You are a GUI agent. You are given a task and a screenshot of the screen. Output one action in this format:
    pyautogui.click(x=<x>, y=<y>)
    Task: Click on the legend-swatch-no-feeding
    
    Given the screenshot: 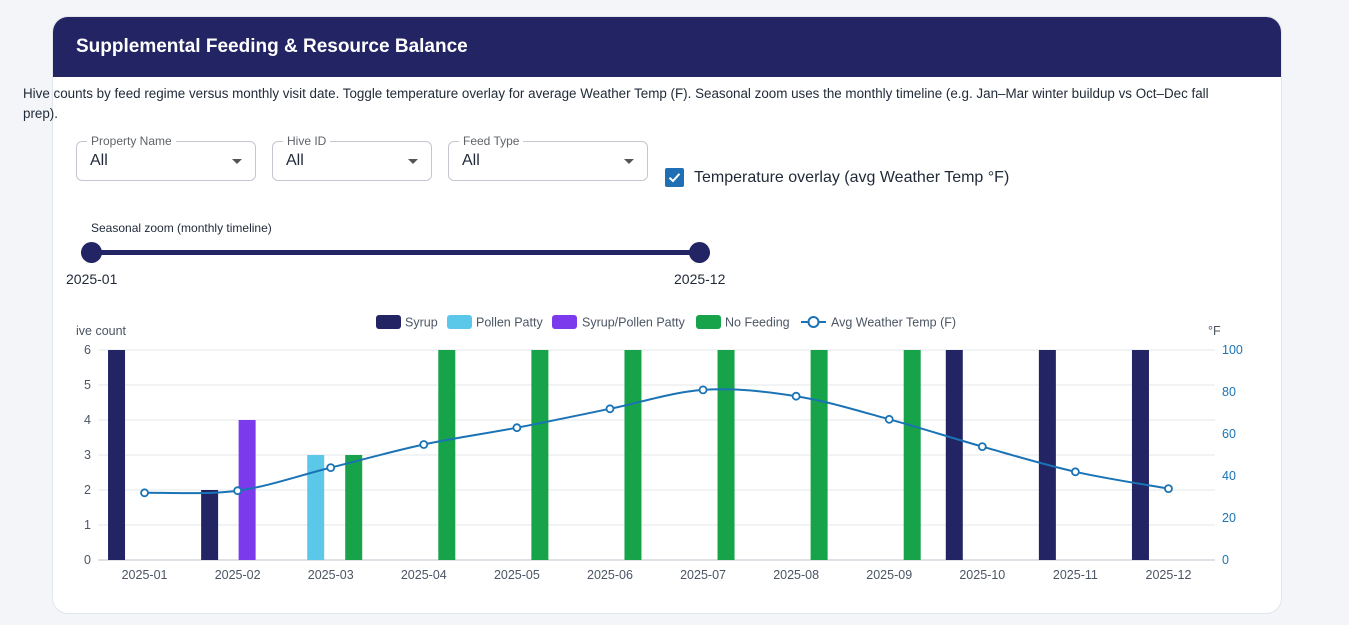 What is the action you would take?
    pyautogui.click(x=708, y=322)
    